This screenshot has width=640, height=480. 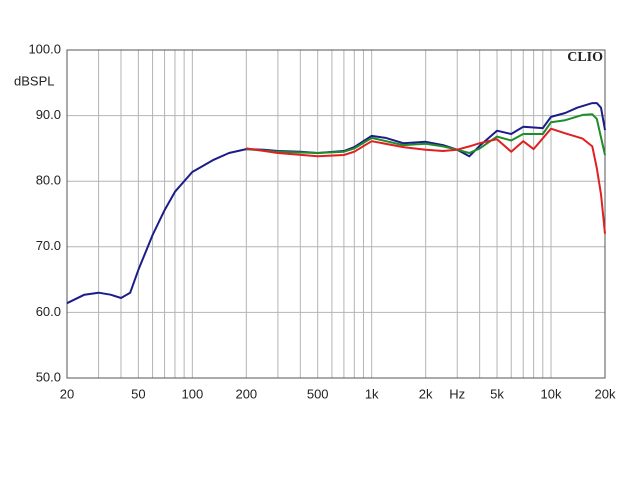 What do you see at coordinates (497, 393) in the screenshot?
I see `x-tick-label: 5k` at bounding box center [497, 393].